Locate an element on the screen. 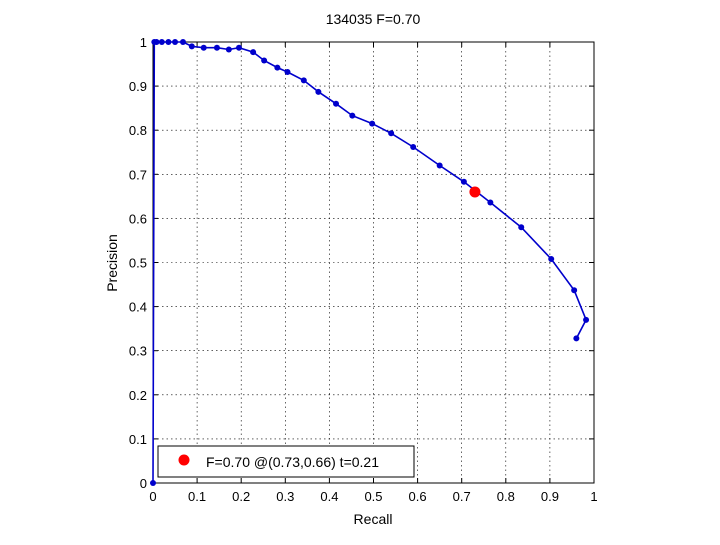 This screenshot has height=545, width=720. x-tick-label: 0 is located at coordinates (152, 496).